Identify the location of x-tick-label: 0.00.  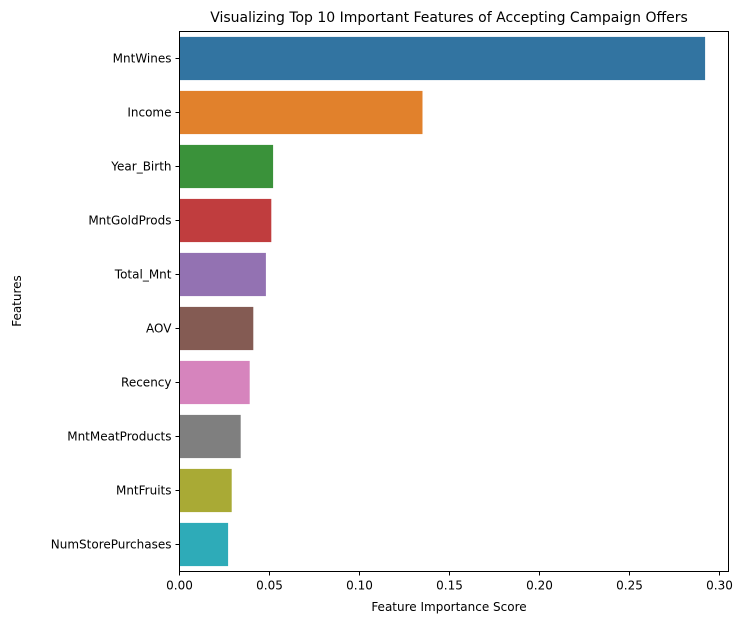
(179, 586).